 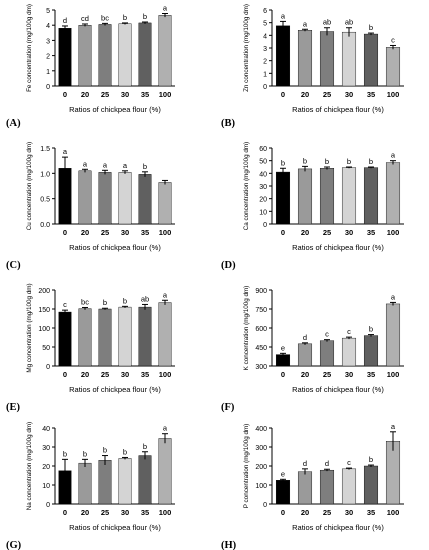 I want to click on panel-letter: (B), so click(x=228, y=123).